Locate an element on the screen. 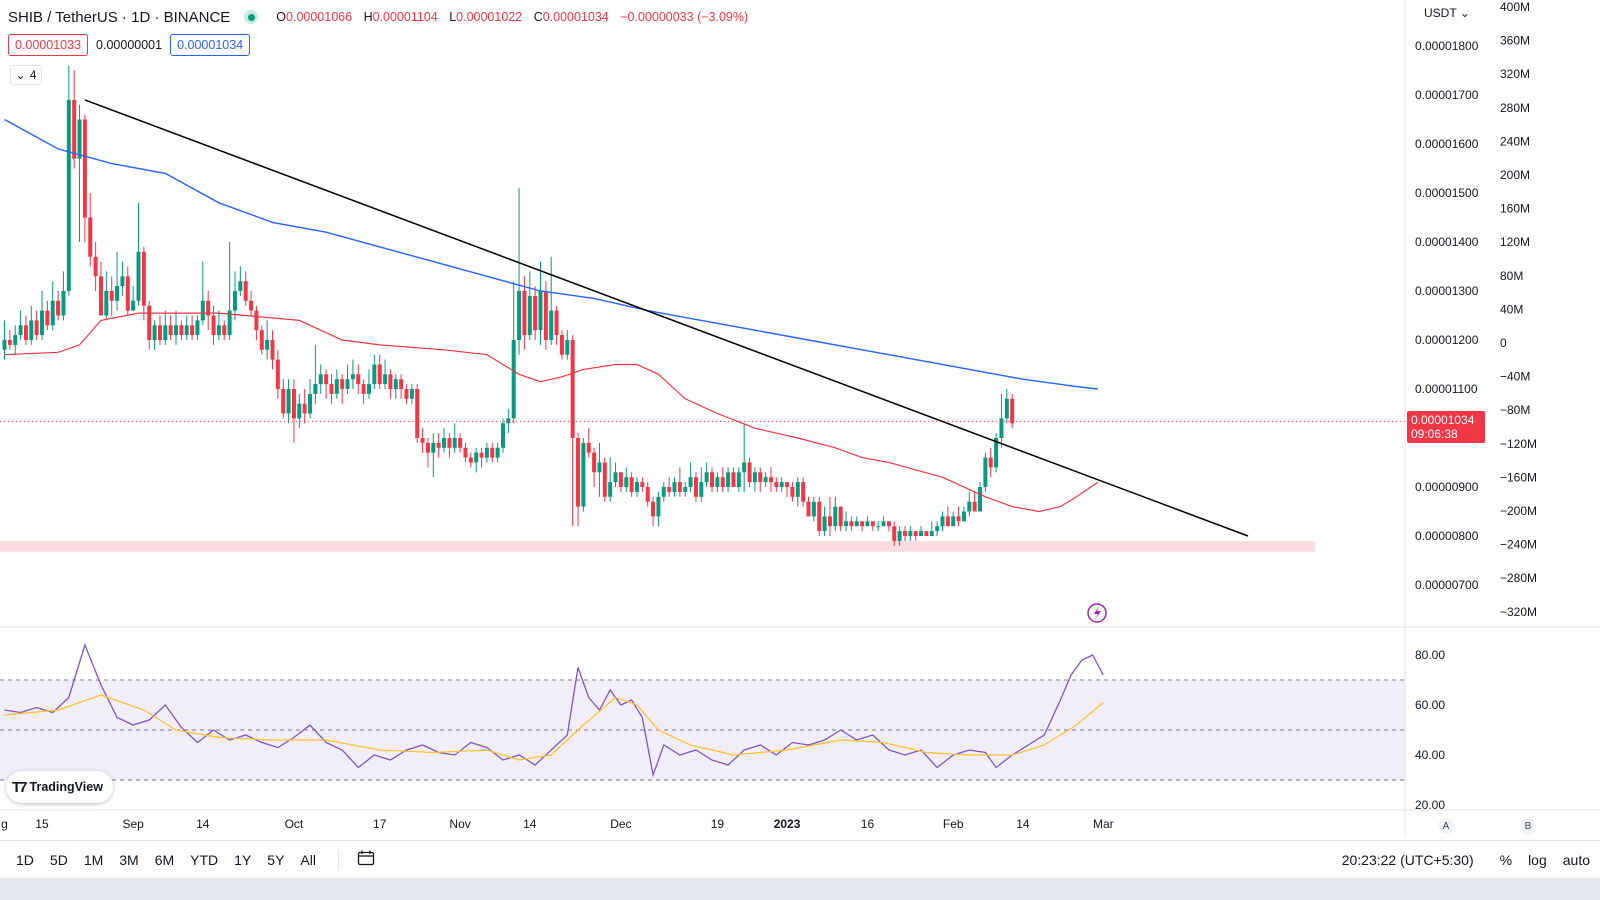 The height and width of the screenshot is (900, 1600). scale-b-button: B is located at coordinates (1528, 826).